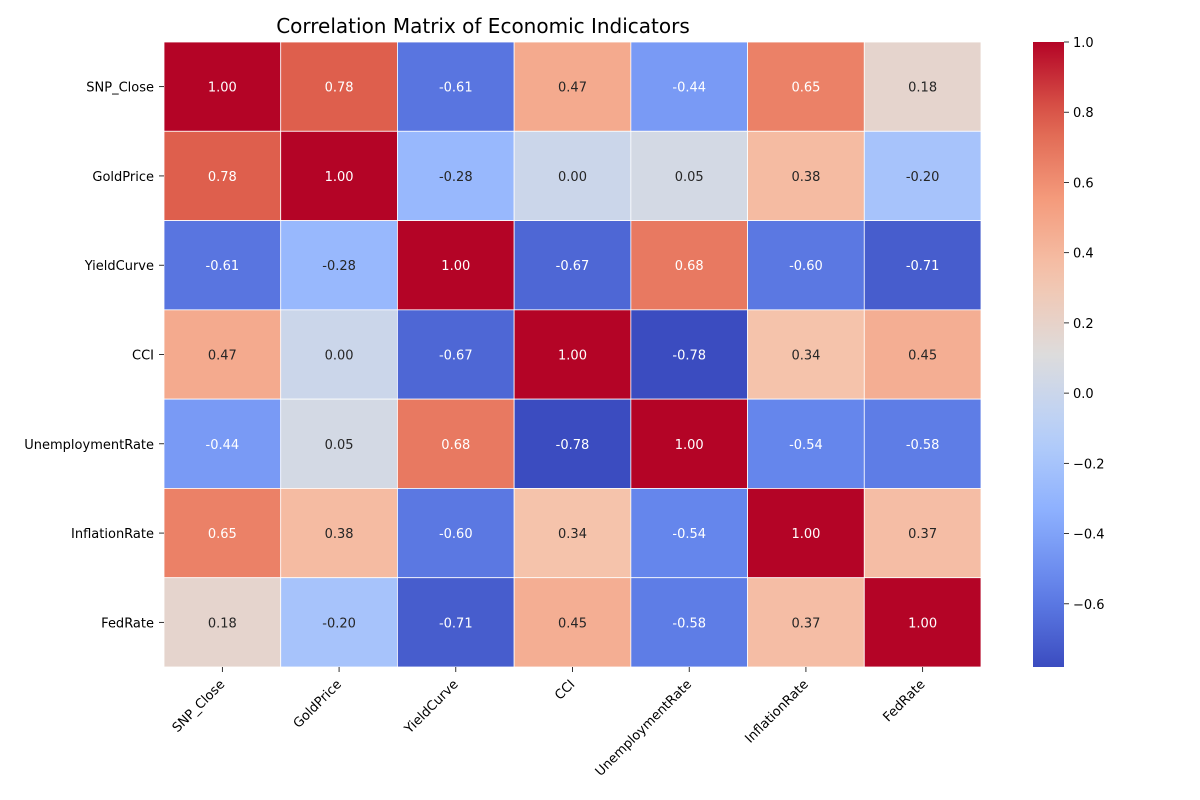  What do you see at coordinates (1089, 605) in the screenshot?
I see `colorbar-tick-label: −0.6` at bounding box center [1089, 605].